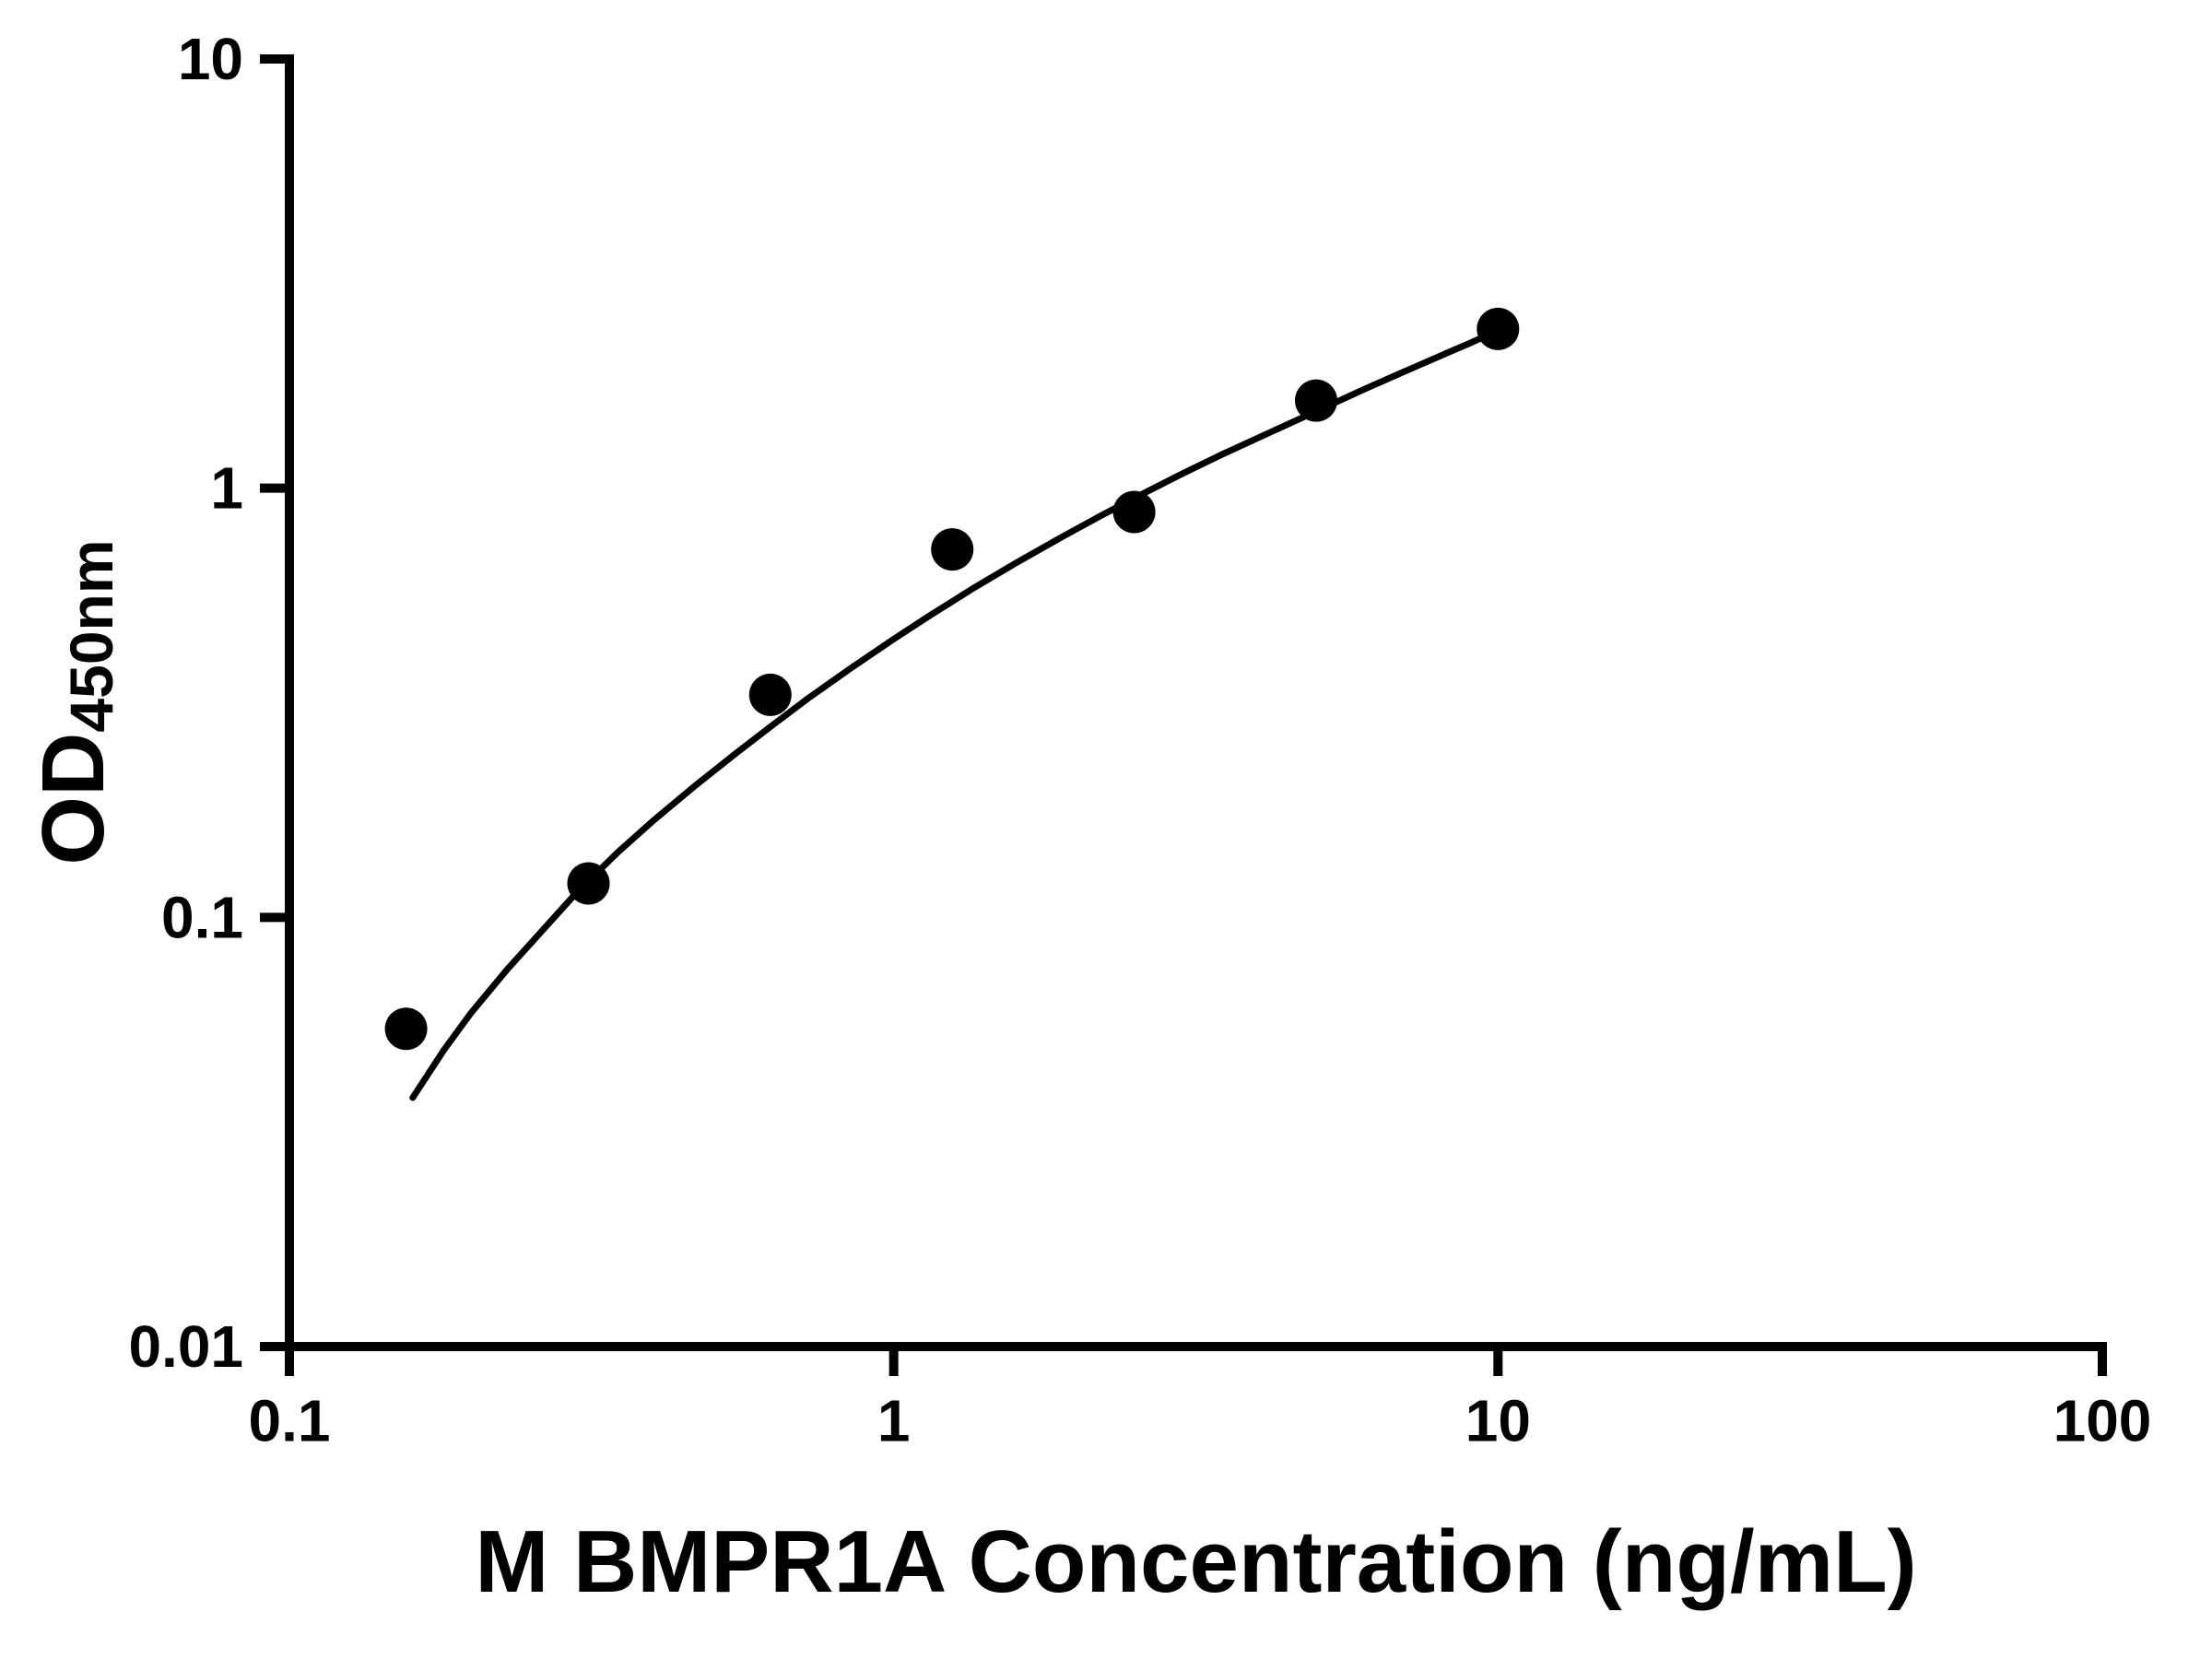 This screenshot has width=2212, height=1659. What do you see at coordinates (894, 1420) in the screenshot?
I see `x-axis-tick-label: 1` at bounding box center [894, 1420].